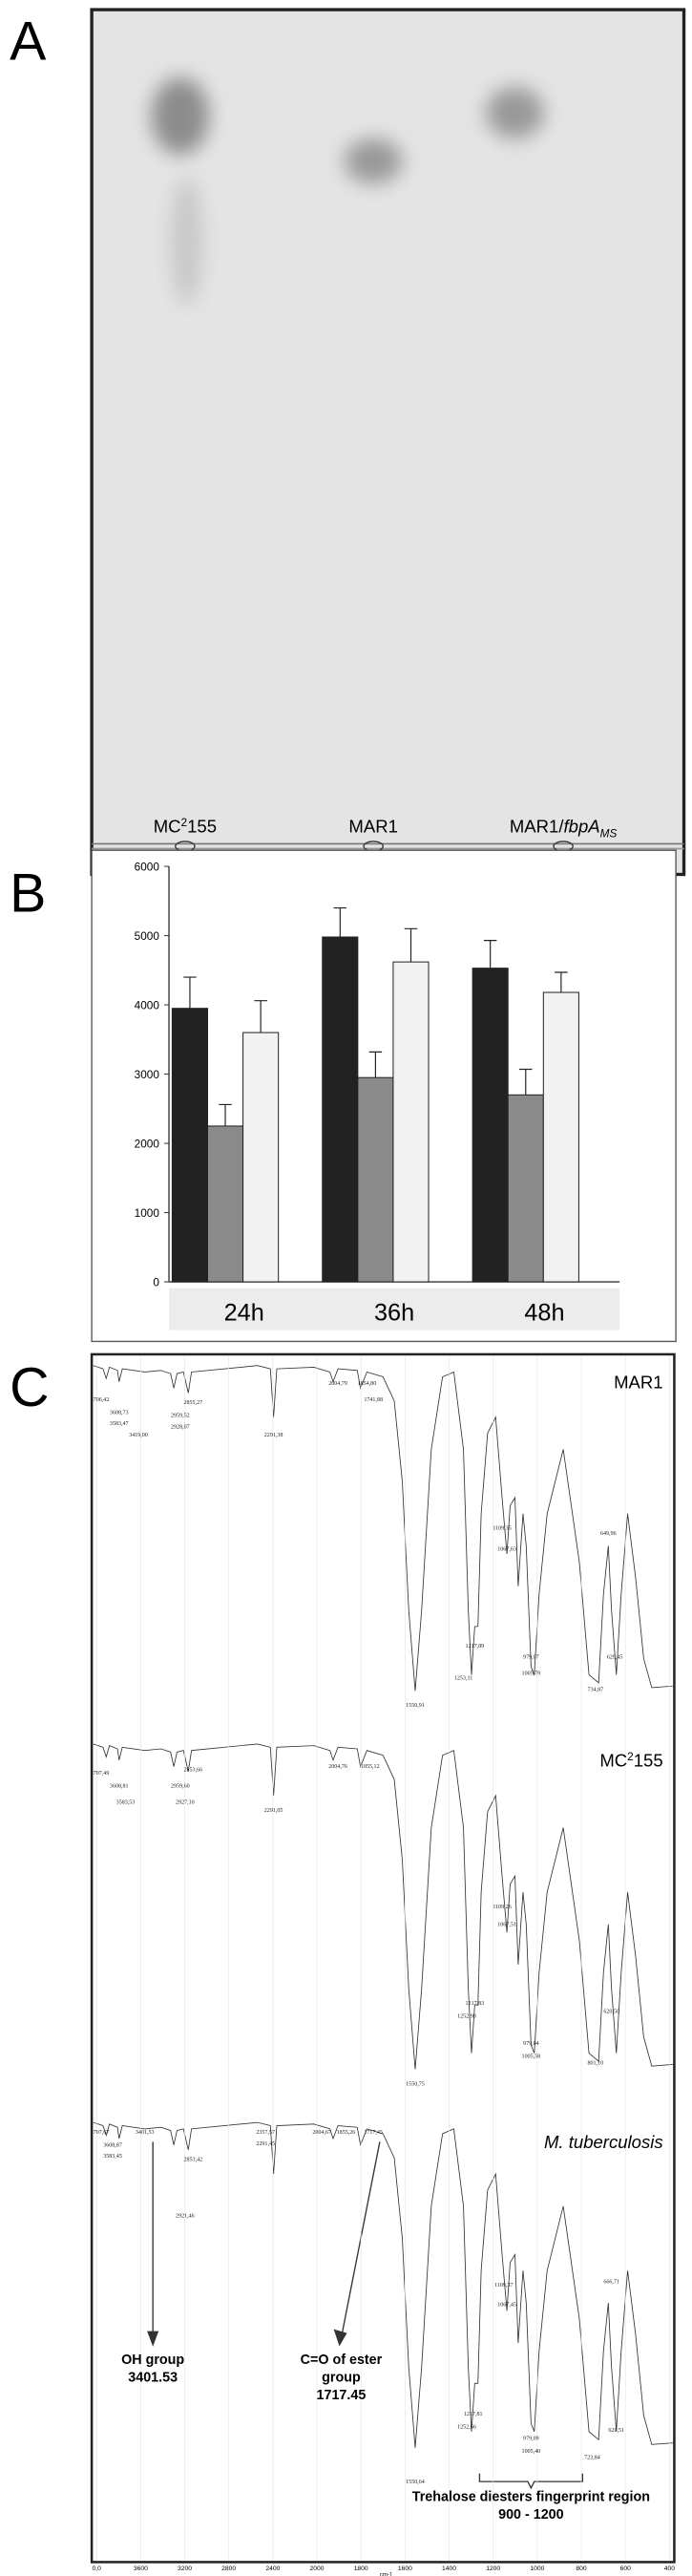 Image resolution: width=692 pixels, height=2576 pixels. I want to click on peak-label: 1067,51, so click(506, 1924).